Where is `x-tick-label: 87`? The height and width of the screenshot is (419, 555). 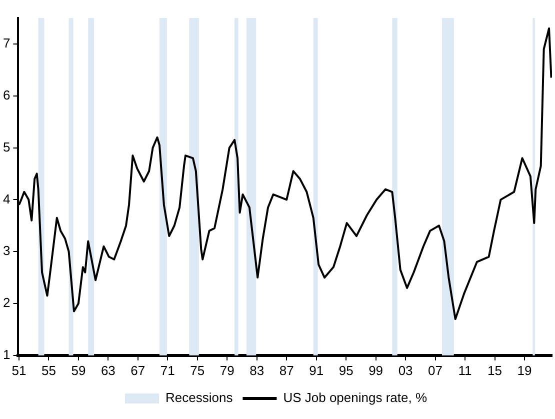
x-tick-label: 87 is located at coordinates (286, 370).